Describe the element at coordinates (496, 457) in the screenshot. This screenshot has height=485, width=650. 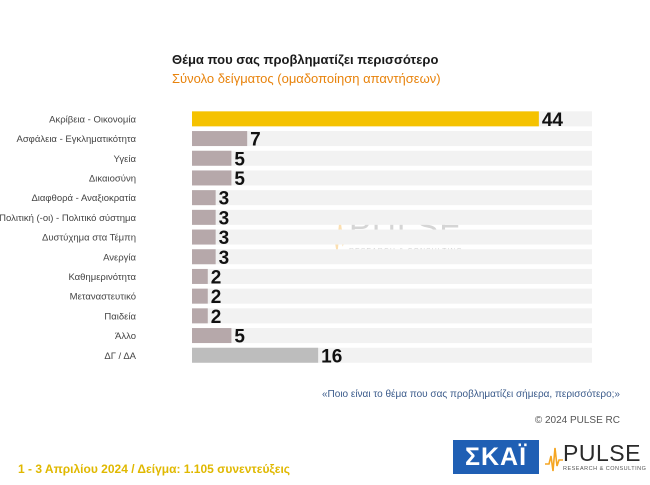
I see `skai-logo: ΣΚΑΪ` at that location.